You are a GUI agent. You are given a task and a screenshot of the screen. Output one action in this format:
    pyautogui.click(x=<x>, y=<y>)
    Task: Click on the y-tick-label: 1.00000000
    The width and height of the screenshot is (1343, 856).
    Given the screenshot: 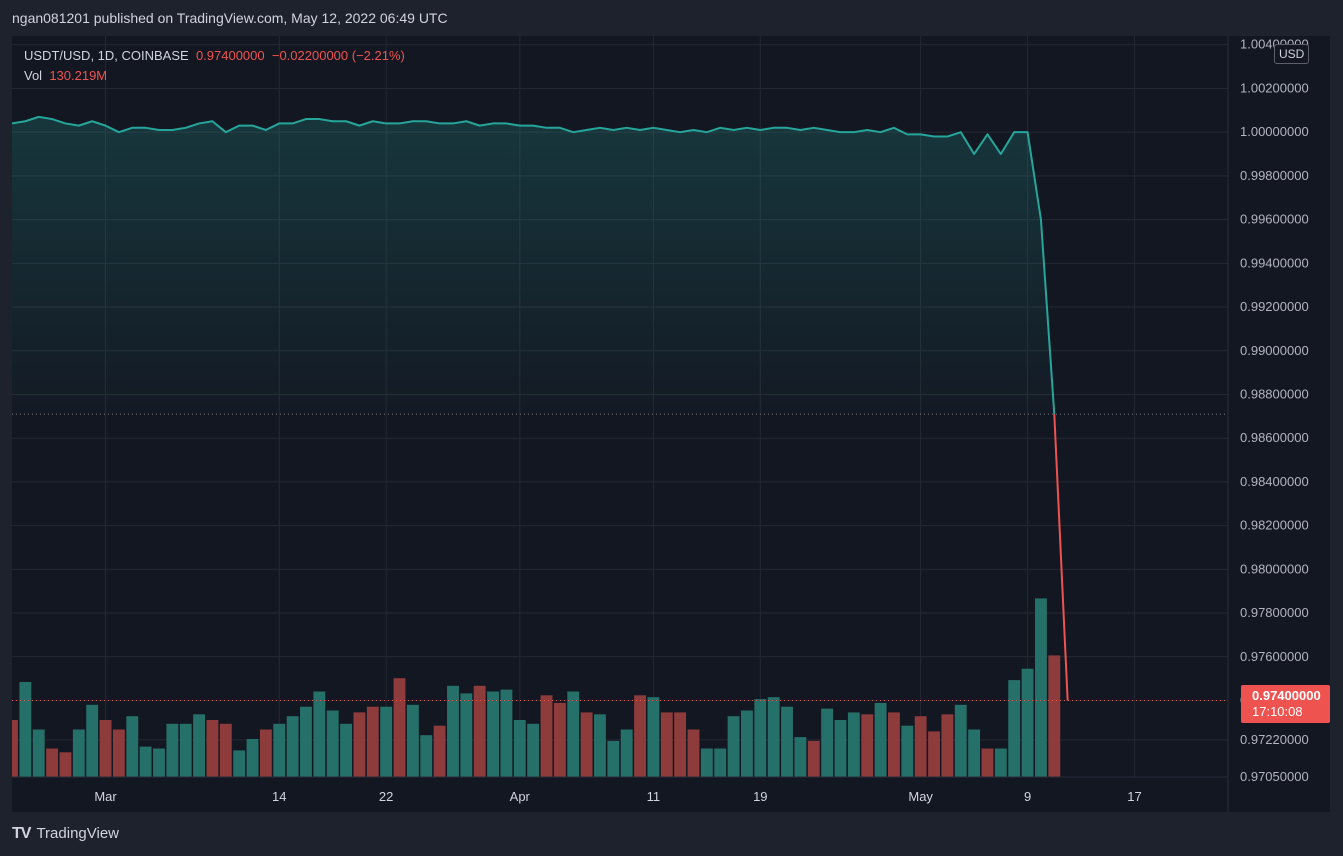 What is the action you would take?
    pyautogui.click(x=1274, y=131)
    